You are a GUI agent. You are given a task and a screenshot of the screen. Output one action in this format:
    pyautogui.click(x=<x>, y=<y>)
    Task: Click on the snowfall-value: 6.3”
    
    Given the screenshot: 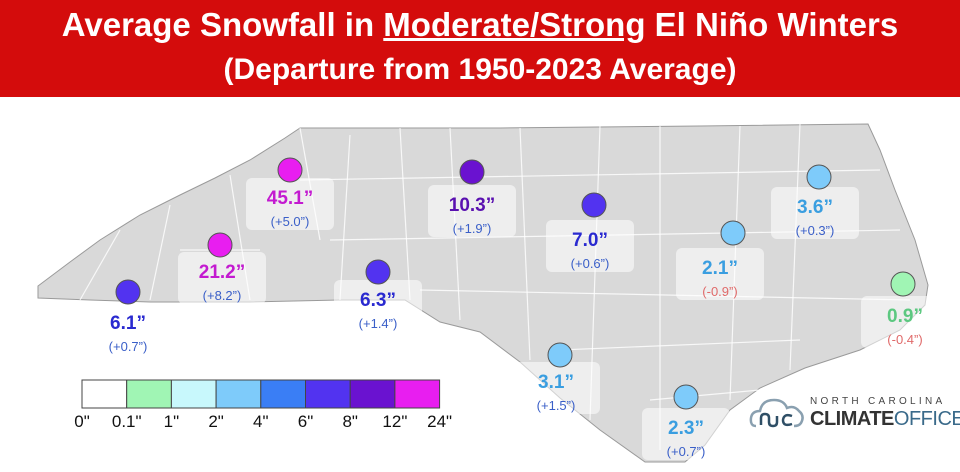 What is the action you would take?
    pyautogui.click(x=378, y=300)
    